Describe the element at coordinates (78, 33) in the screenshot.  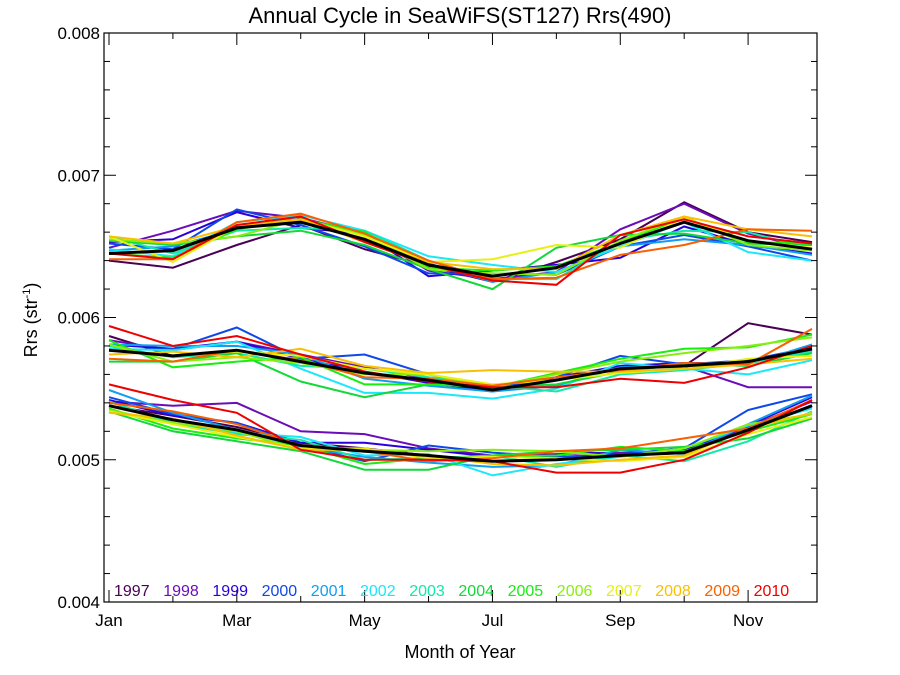
I see `y-tick-label: 0.008` at that location.